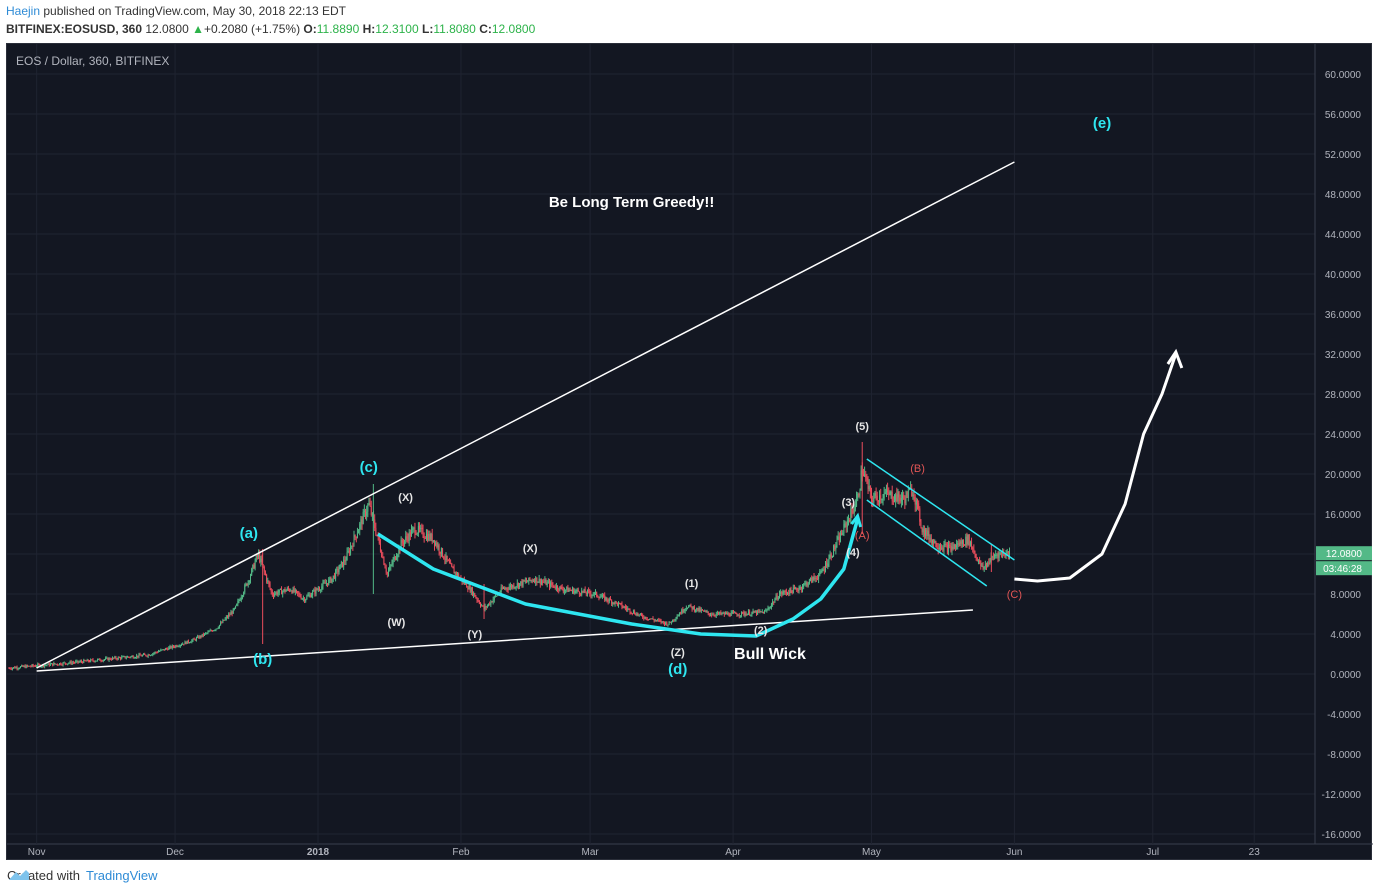 The width and height of the screenshot is (1380, 894). I want to click on symbol-label: BITFINEX:EOSUSD, 360, so click(74, 29).